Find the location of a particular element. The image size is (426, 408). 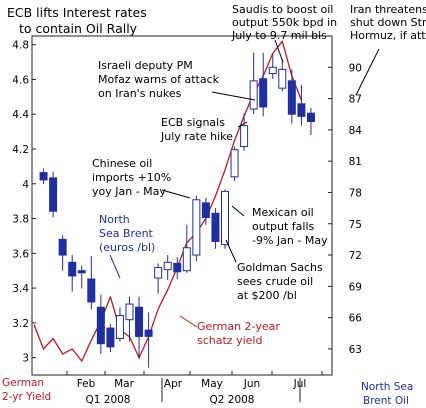

left-axis-title-line-2: 2-yr Yield is located at coordinates (26, 397).